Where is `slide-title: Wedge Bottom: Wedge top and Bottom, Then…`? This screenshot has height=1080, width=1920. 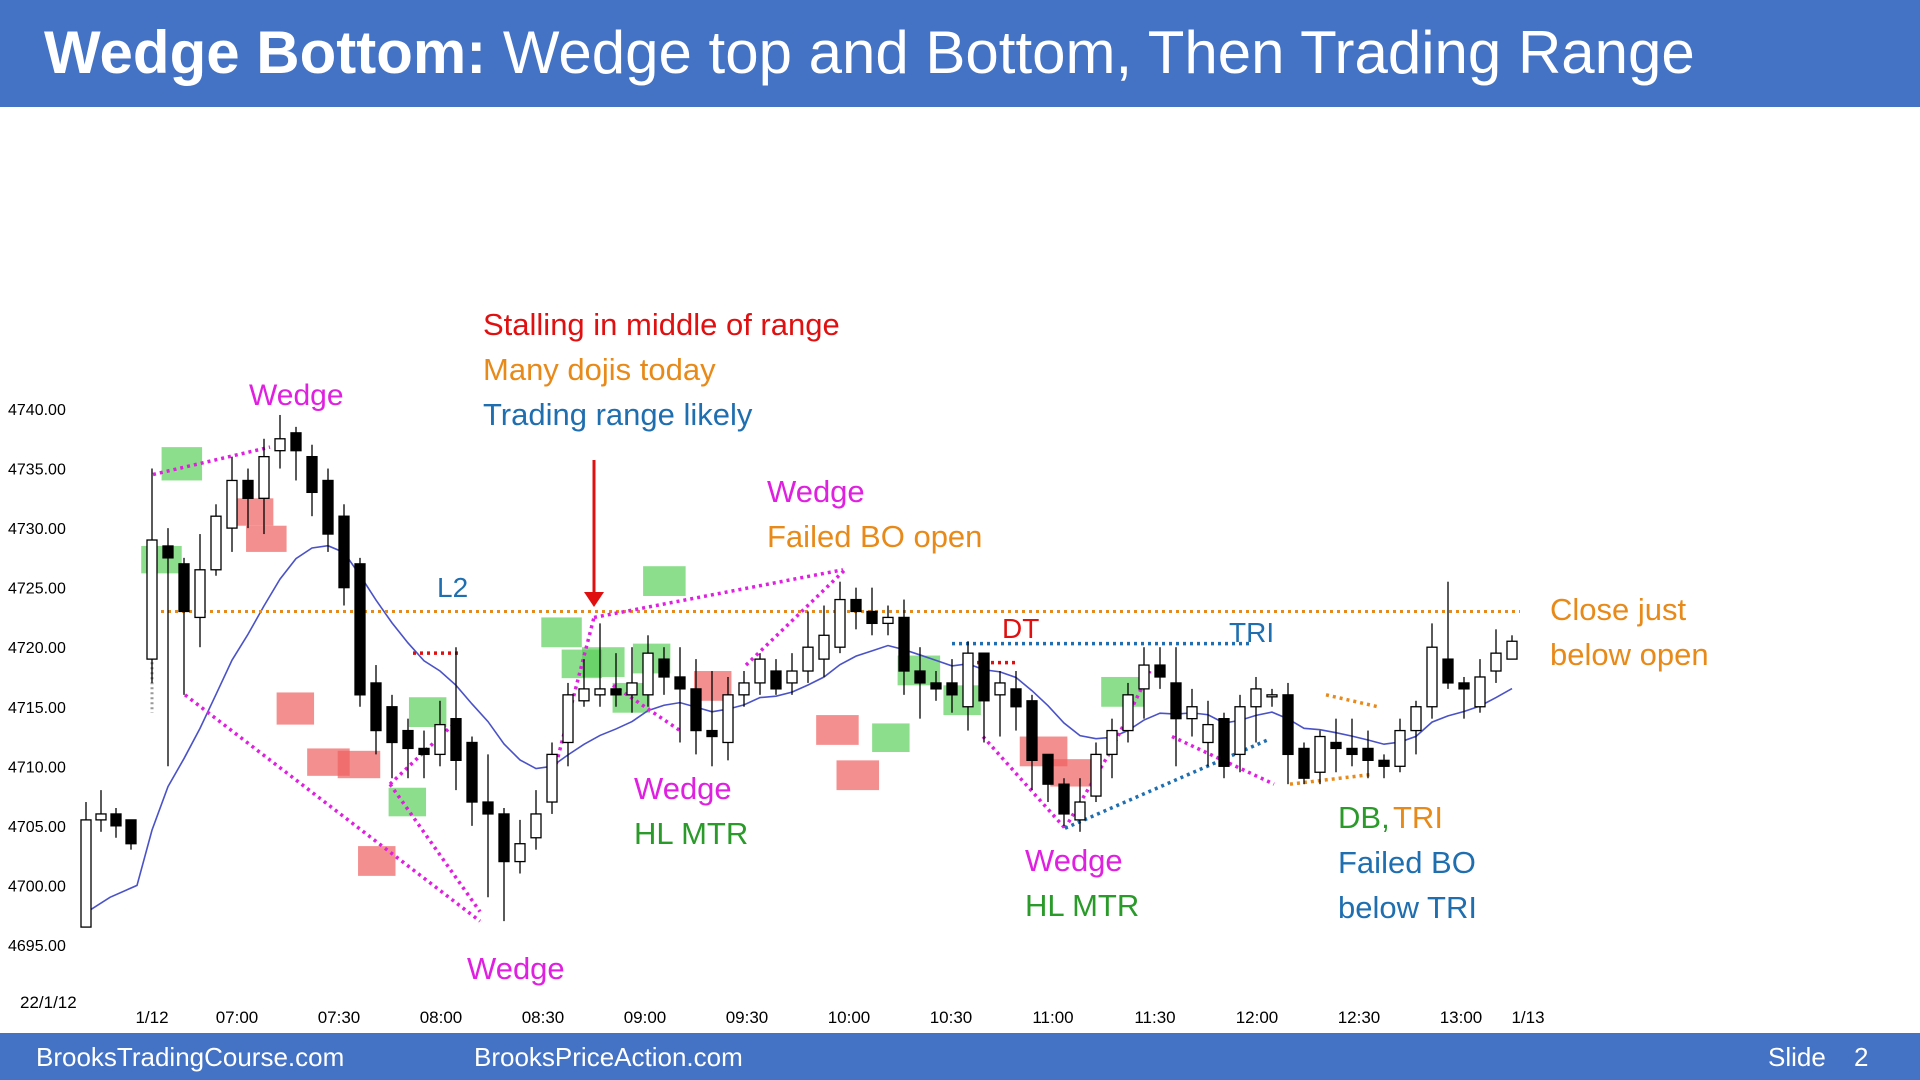 slide-title: Wedge Bottom: Wedge top and Bottom, Then… is located at coordinates (869, 52).